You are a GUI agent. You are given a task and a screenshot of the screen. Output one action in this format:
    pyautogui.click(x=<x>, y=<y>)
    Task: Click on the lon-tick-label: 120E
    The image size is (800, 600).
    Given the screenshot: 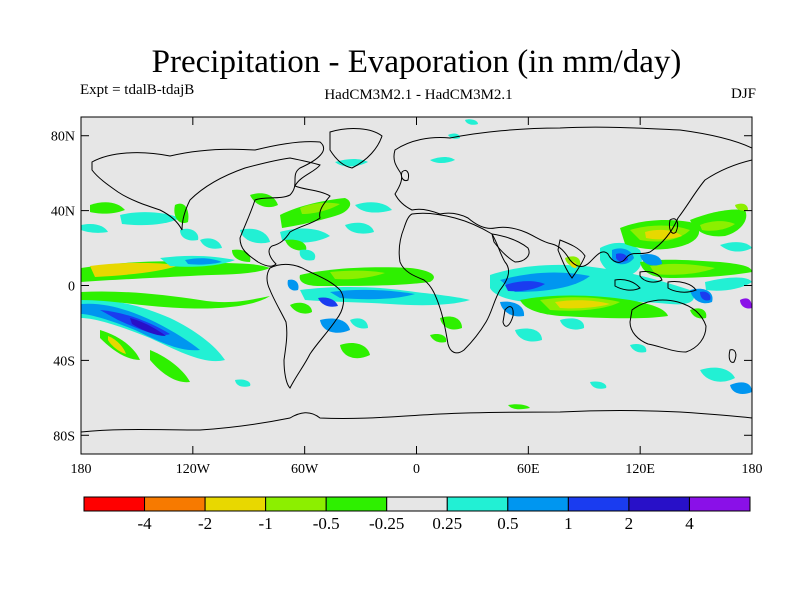 What is the action you would take?
    pyautogui.click(x=640, y=469)
    